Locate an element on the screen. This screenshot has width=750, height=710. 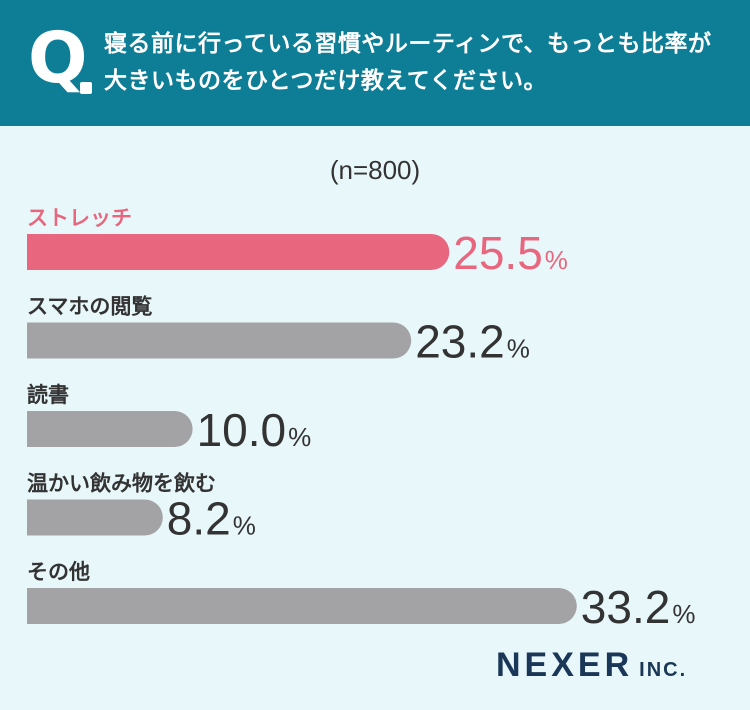
brand-name: NEXER is located at coordinates (565, 665).